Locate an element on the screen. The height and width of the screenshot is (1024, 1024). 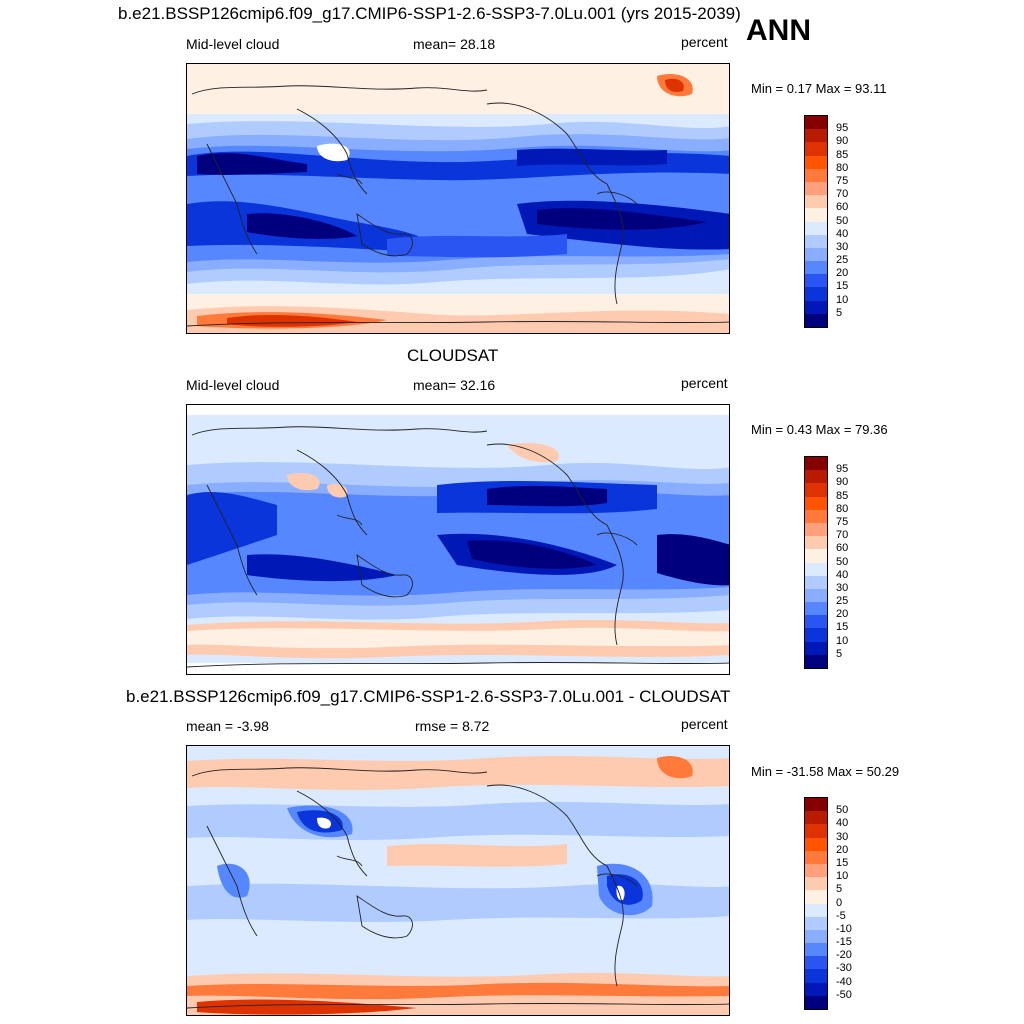
panel-obs-map-svg is located at coordinates (458, 539).